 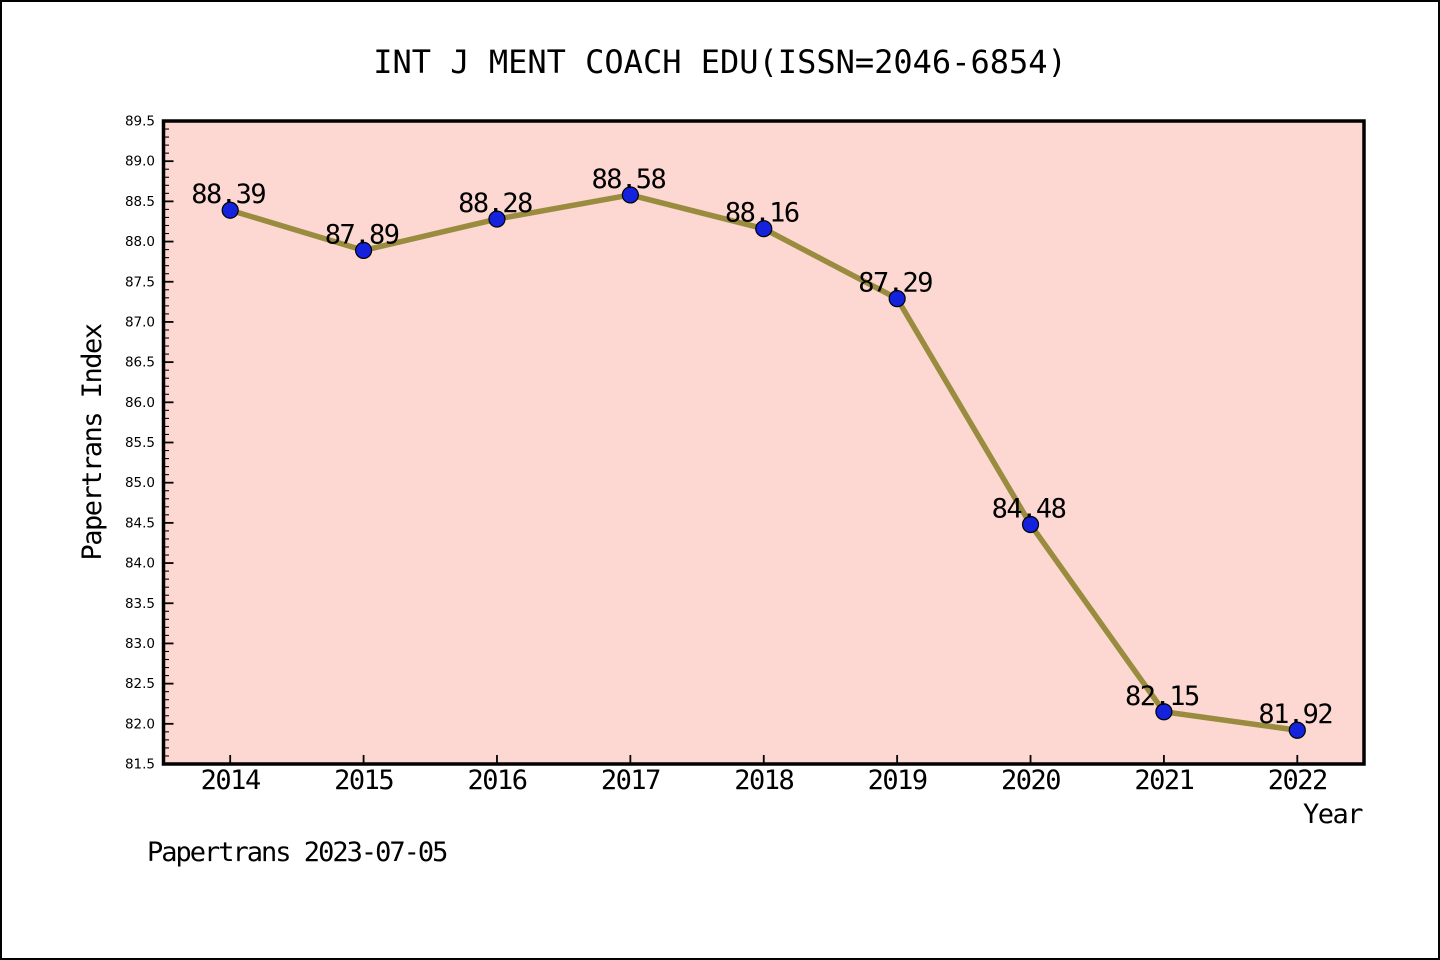 I want to click on y-tick-label: 87.0, so click(x=140, y=322).